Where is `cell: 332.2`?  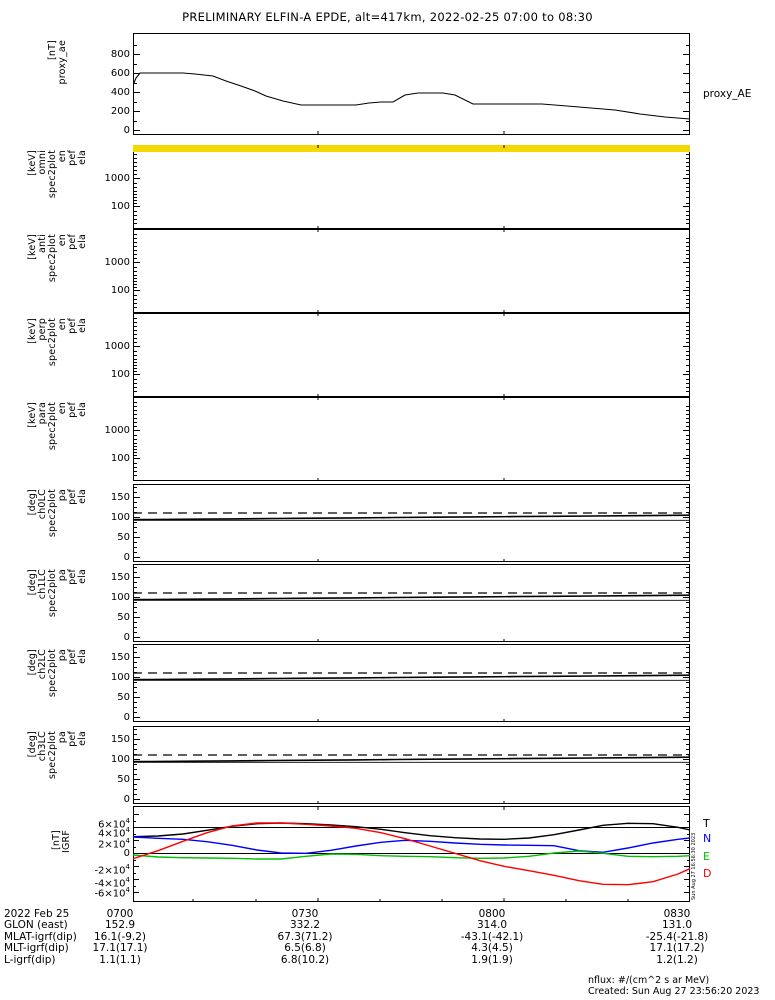 cell: 332.2 is located at coordinates (305, 925).